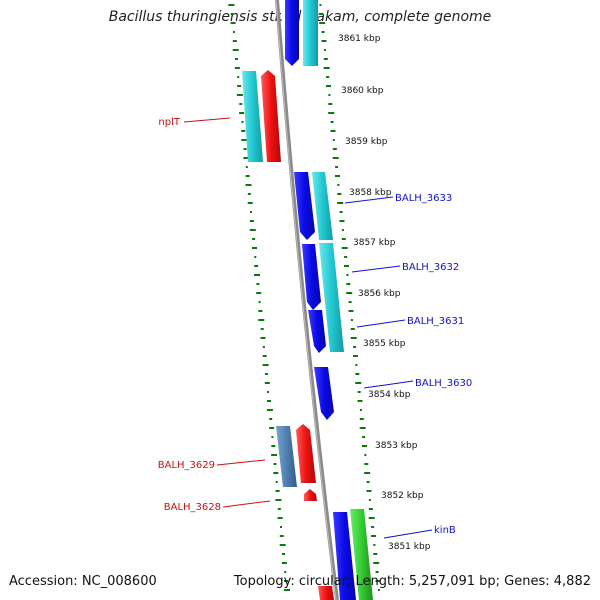 The image size is (600, 600). Describe the element at coordinates (359, 39) in the screenshot. I see `tick-label: 3861 kbp` at that location.